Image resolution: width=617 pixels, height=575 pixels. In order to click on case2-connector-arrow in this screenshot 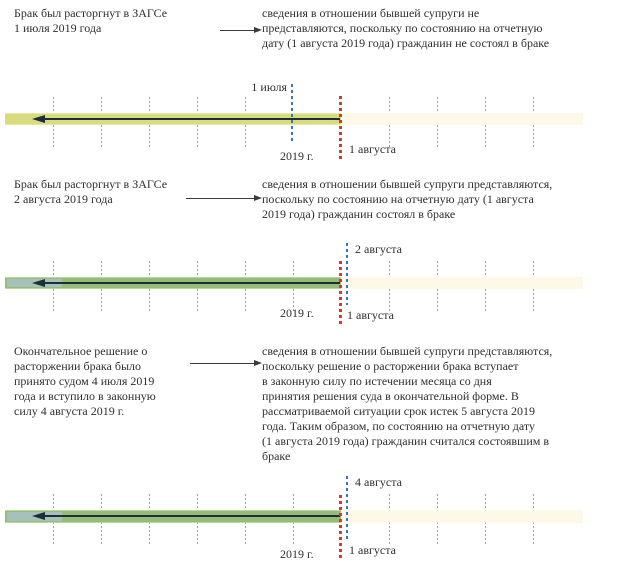, I will do `click(224, 197)`.